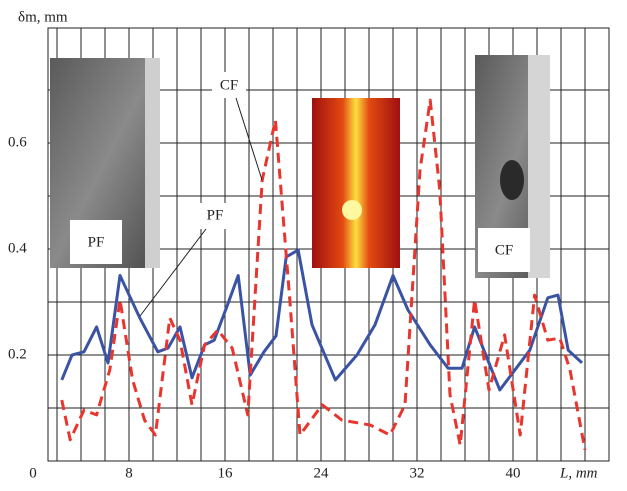 This screenshot has height=491, width=627. What do you see at coordinates (512, 180) in the screenshot?
I see `cf-defect` at bounding box center [512, 180].